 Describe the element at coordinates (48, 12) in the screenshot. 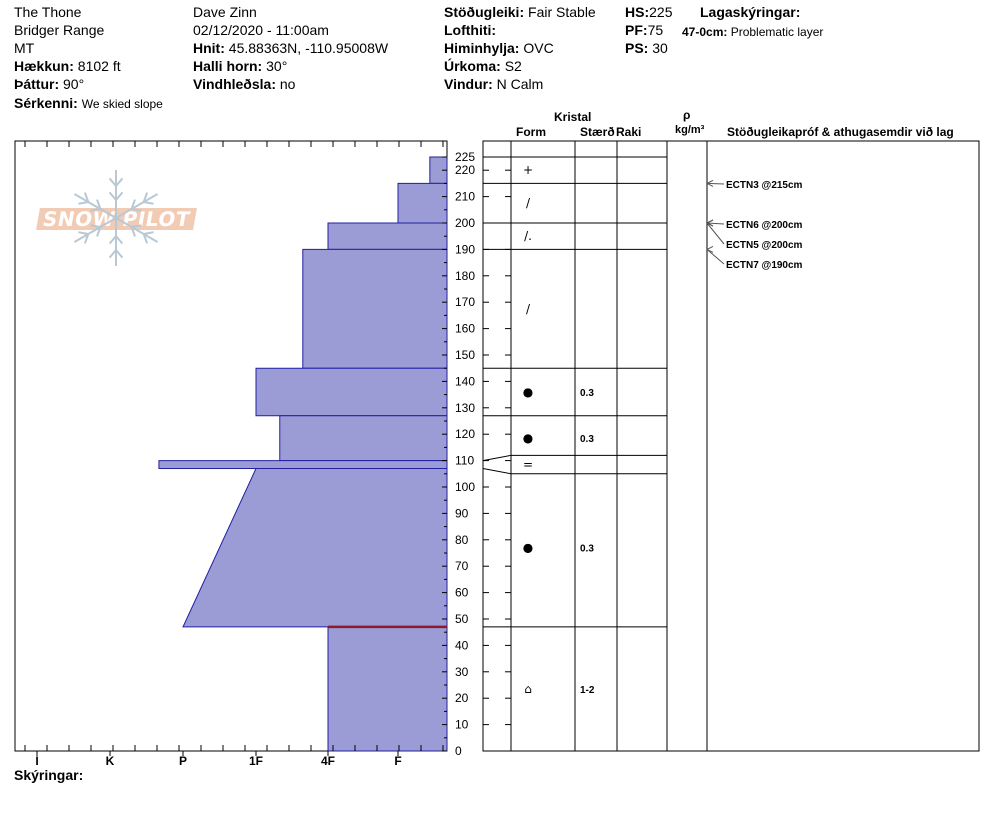

I see `location: The Thone` at that location.